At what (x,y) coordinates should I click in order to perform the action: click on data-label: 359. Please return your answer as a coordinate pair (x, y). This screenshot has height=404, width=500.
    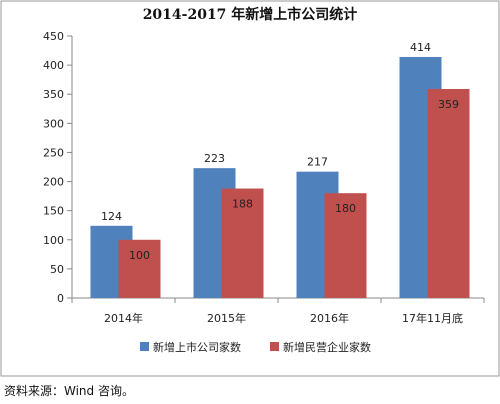
    Looking at the image, I should click on (448, 104).